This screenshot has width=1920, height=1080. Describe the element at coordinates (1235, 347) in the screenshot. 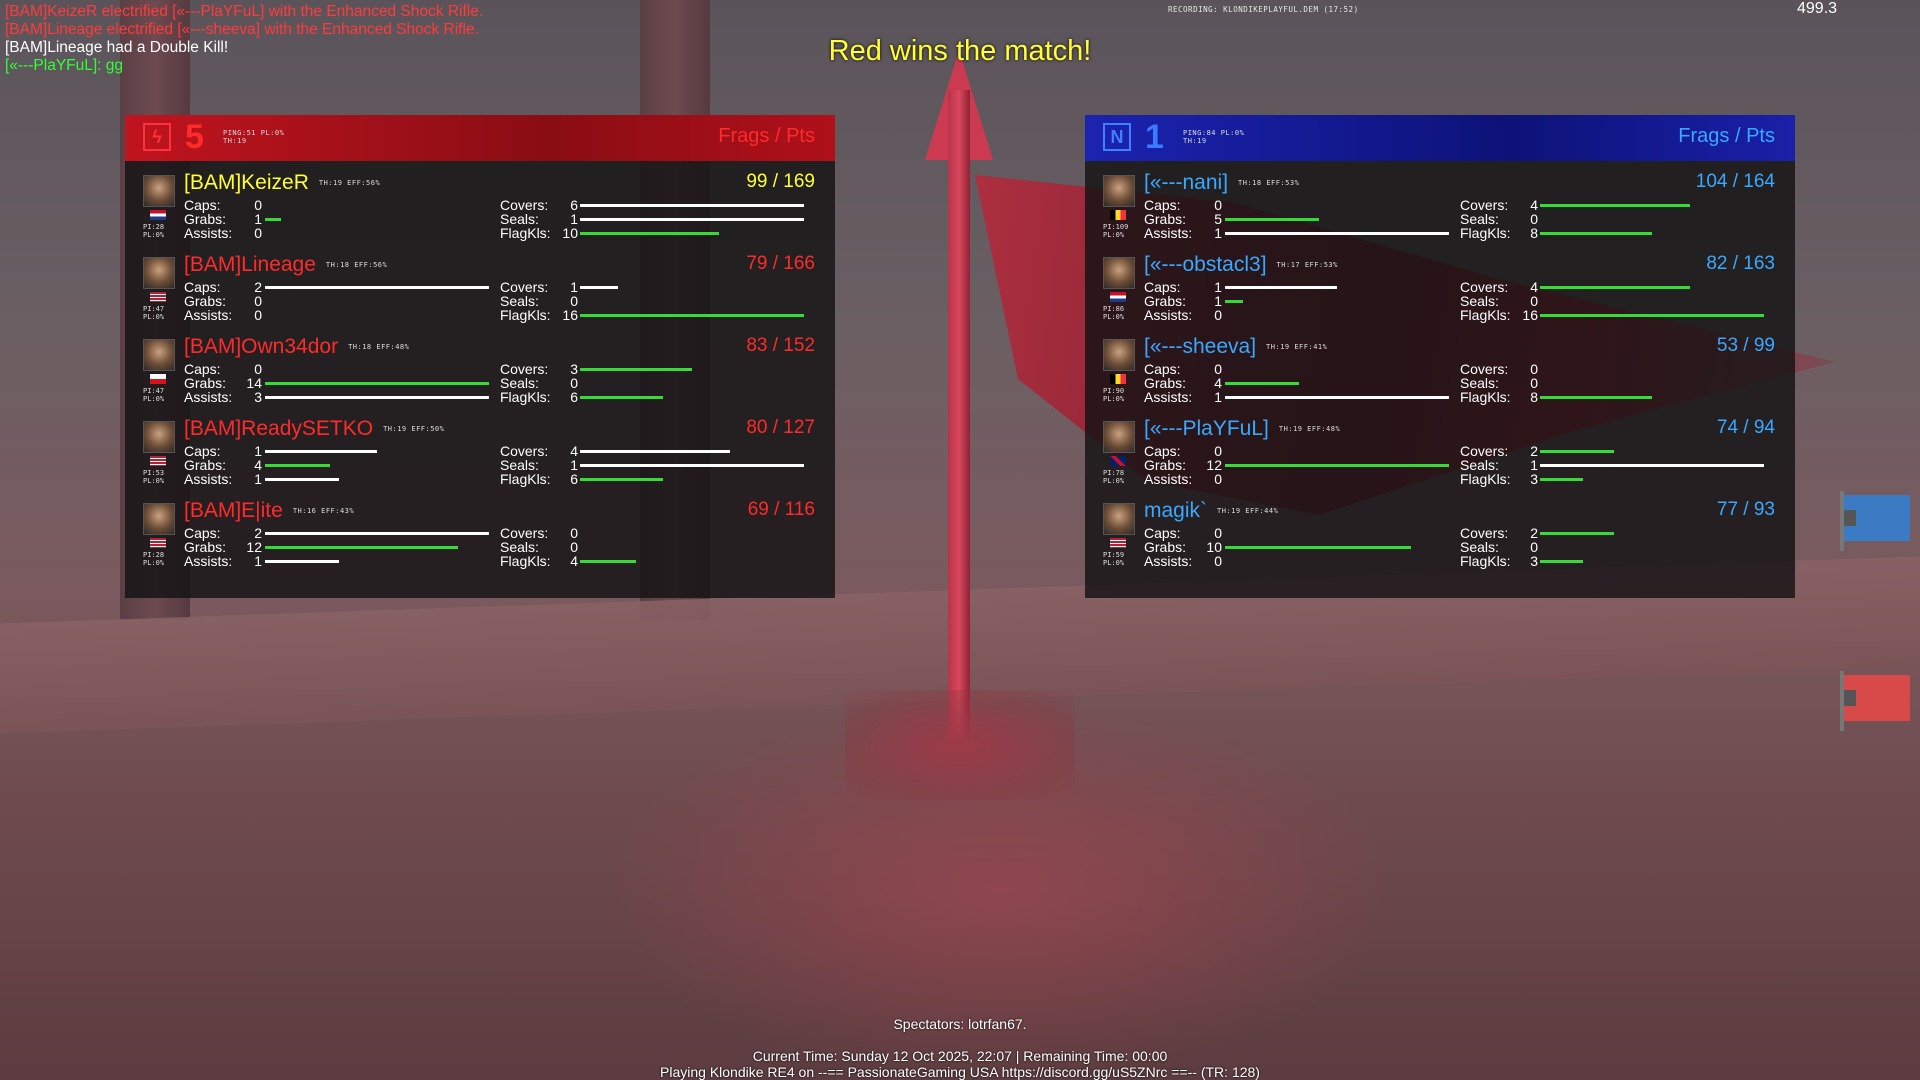

I see `player-name: [«---sheeva] TH:19 EFF:41%` at that location.